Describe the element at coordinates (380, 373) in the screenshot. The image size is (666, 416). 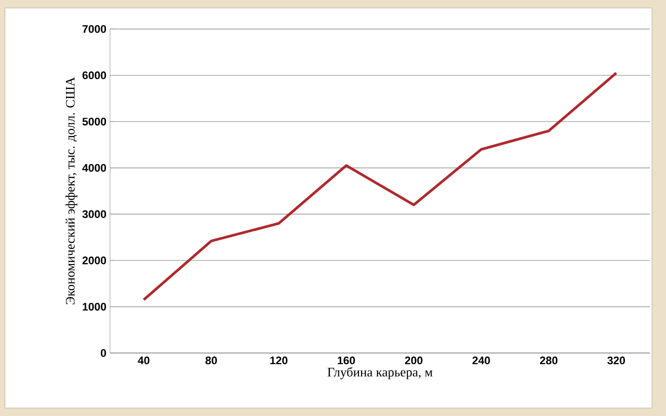
I see `x-axis-title: Глубина карьера, м` at that location.